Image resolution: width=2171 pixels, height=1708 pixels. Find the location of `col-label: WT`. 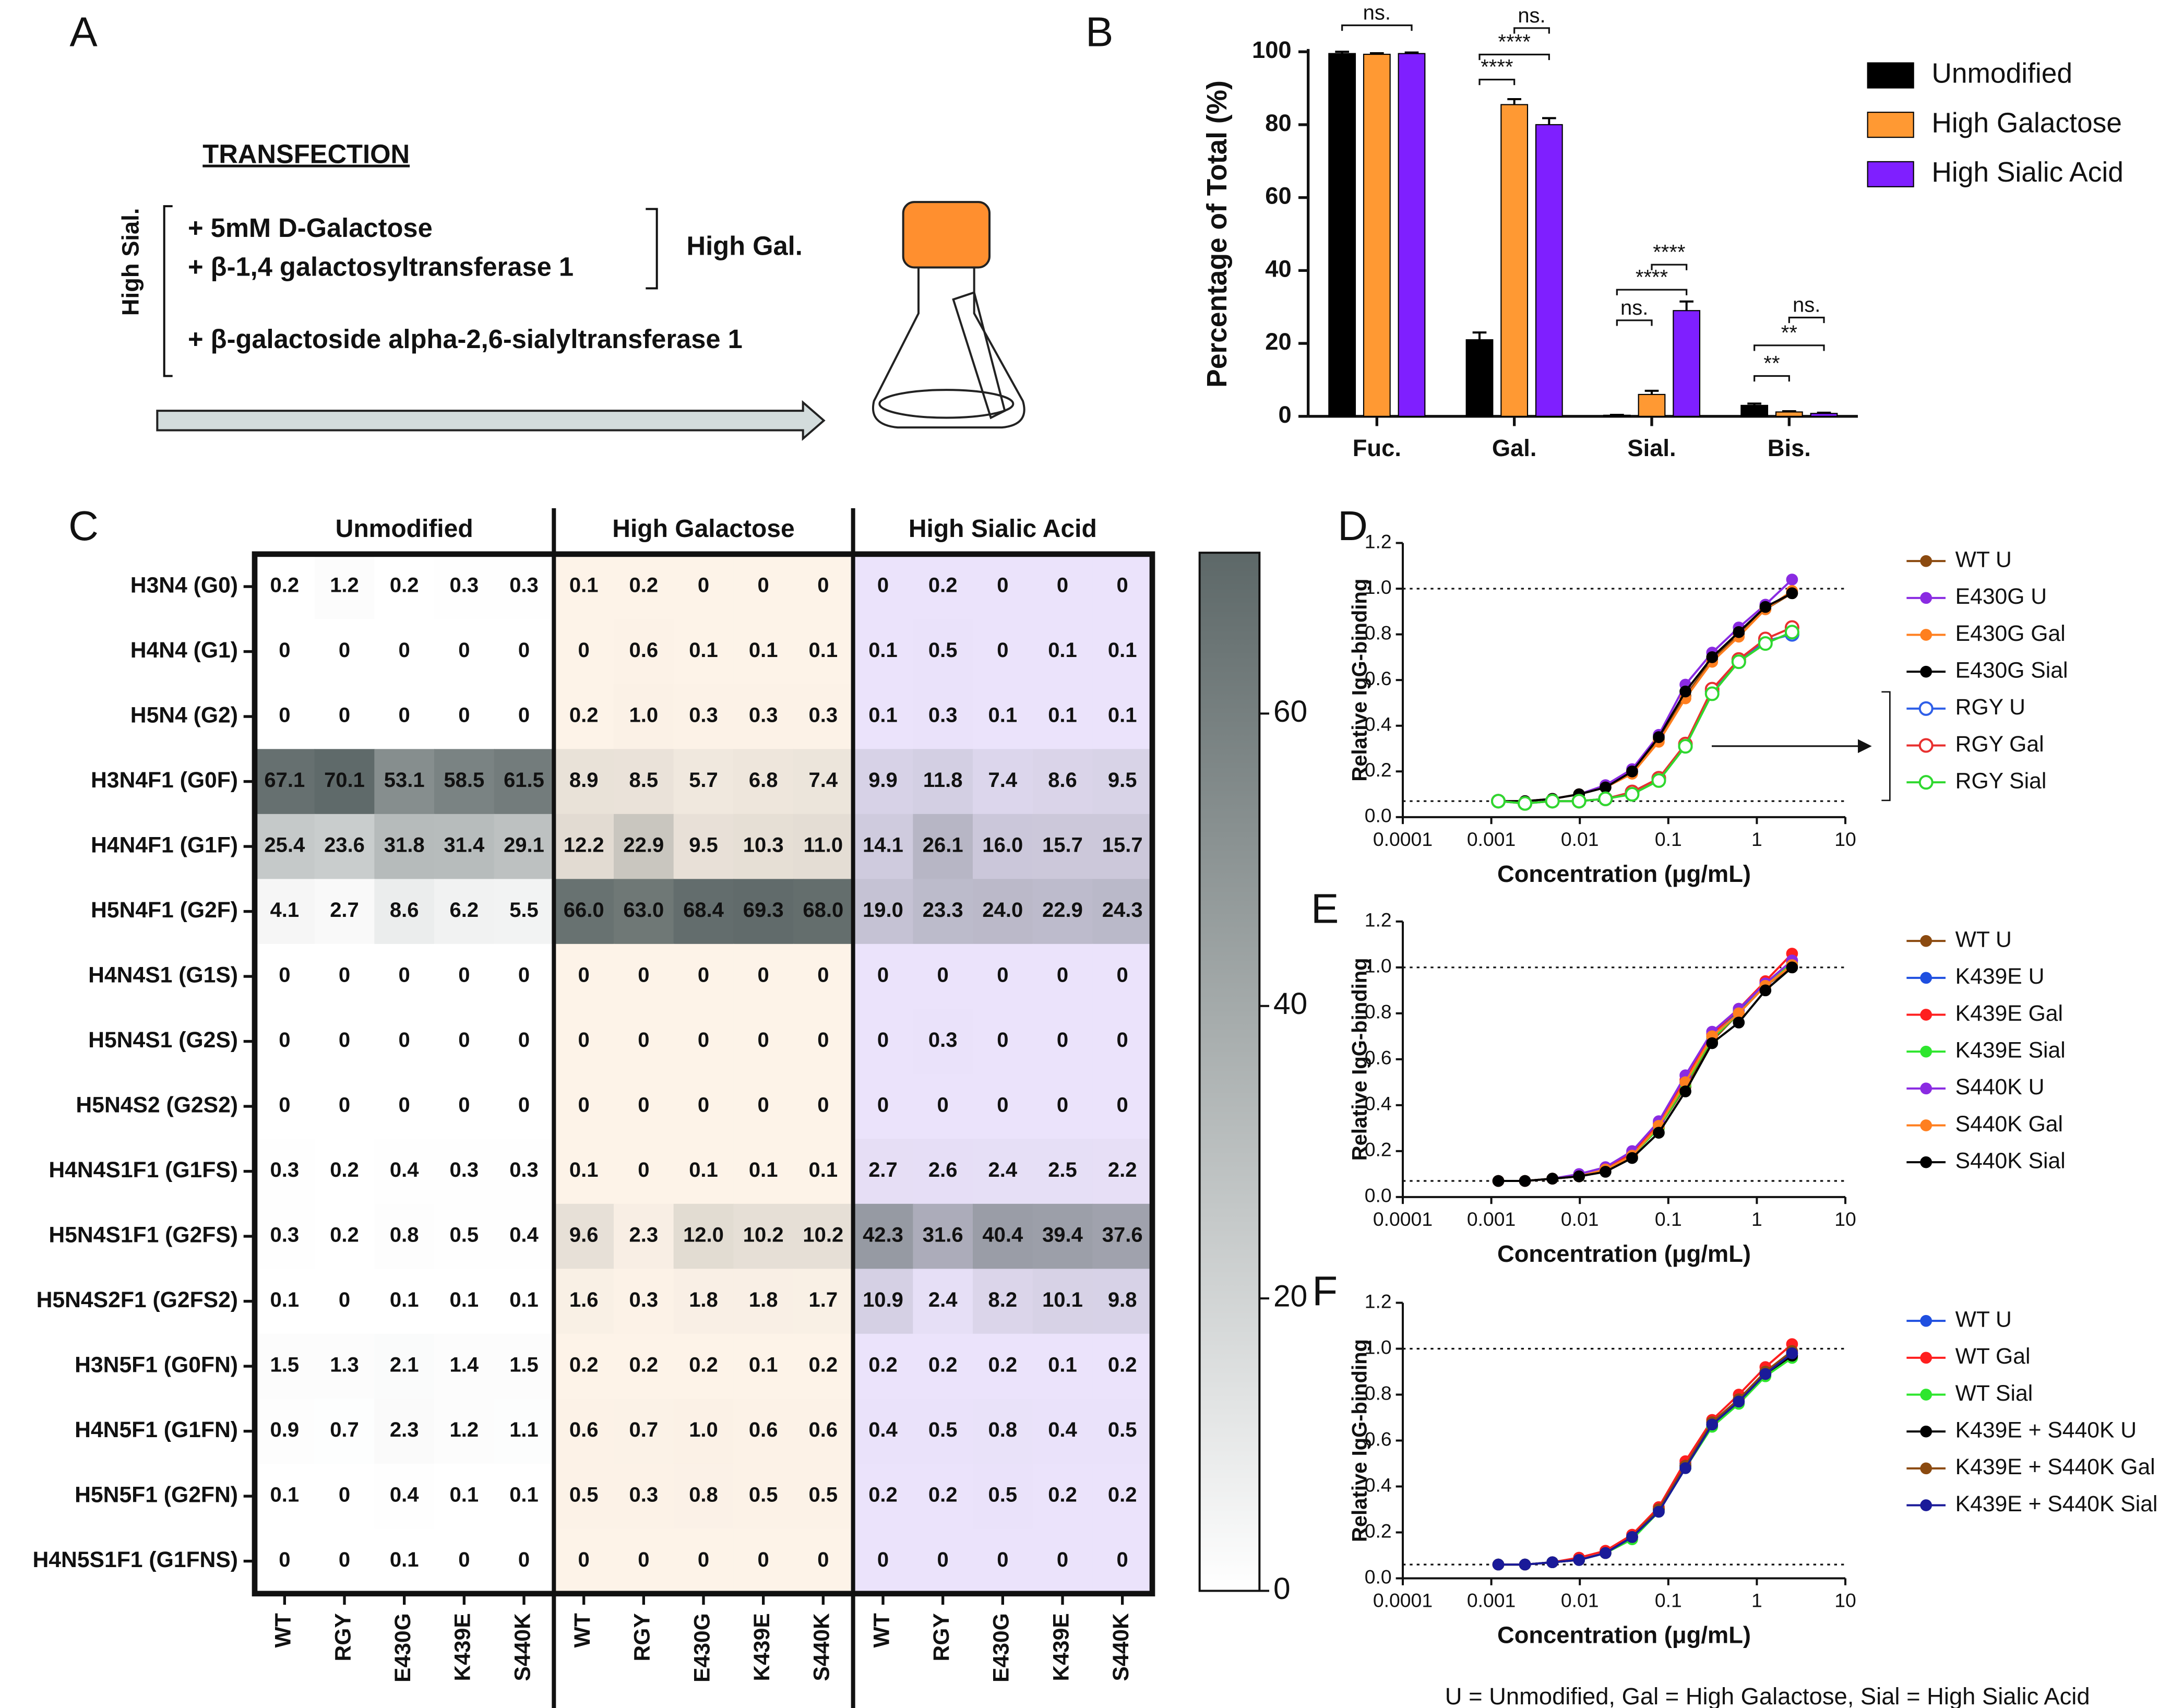

col-label: WT is located at coordinates (283, 1630).